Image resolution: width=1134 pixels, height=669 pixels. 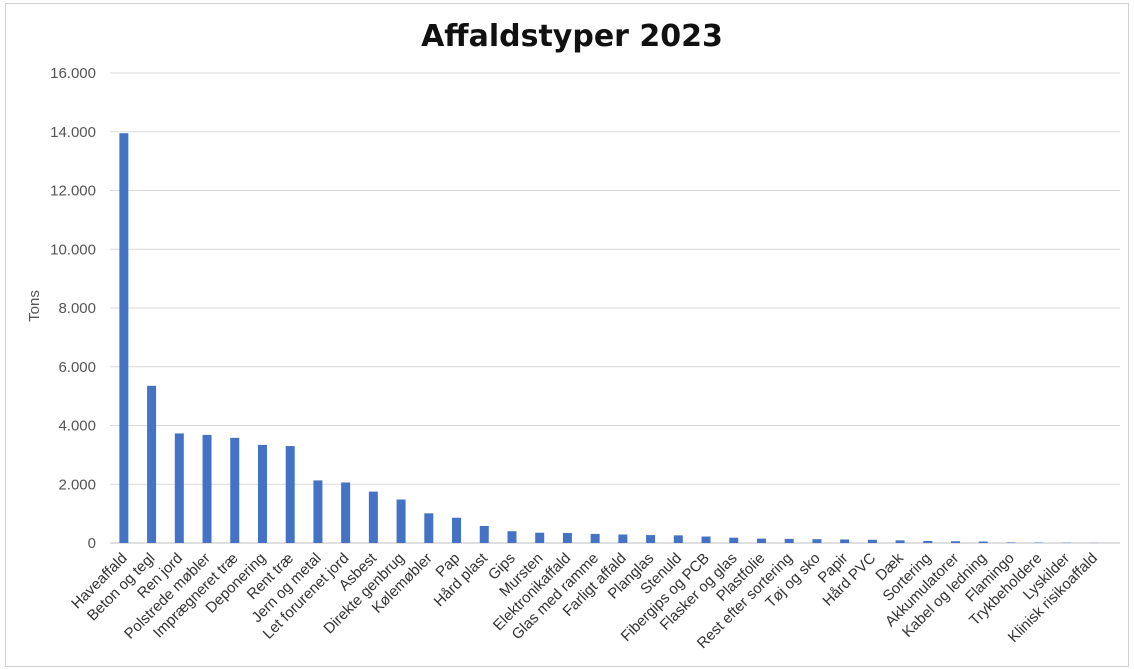 What do you see at coordinates (77, 426) in the screenshot?
I see `y-tick-label: 4.000` at bounding box center [77, 426].